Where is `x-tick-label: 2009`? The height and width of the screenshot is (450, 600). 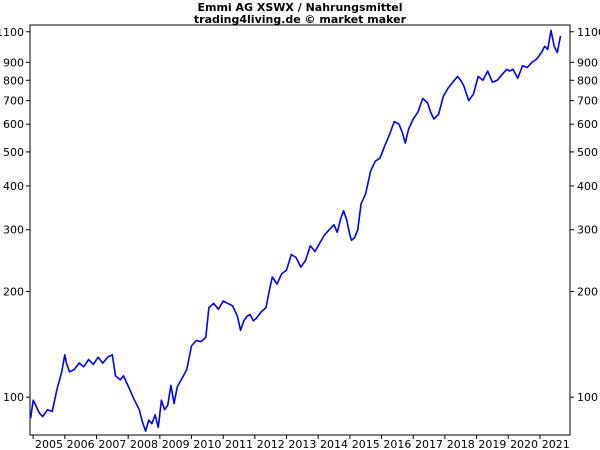
x-tick-label: 2009 is located at coordinates (176, 444).